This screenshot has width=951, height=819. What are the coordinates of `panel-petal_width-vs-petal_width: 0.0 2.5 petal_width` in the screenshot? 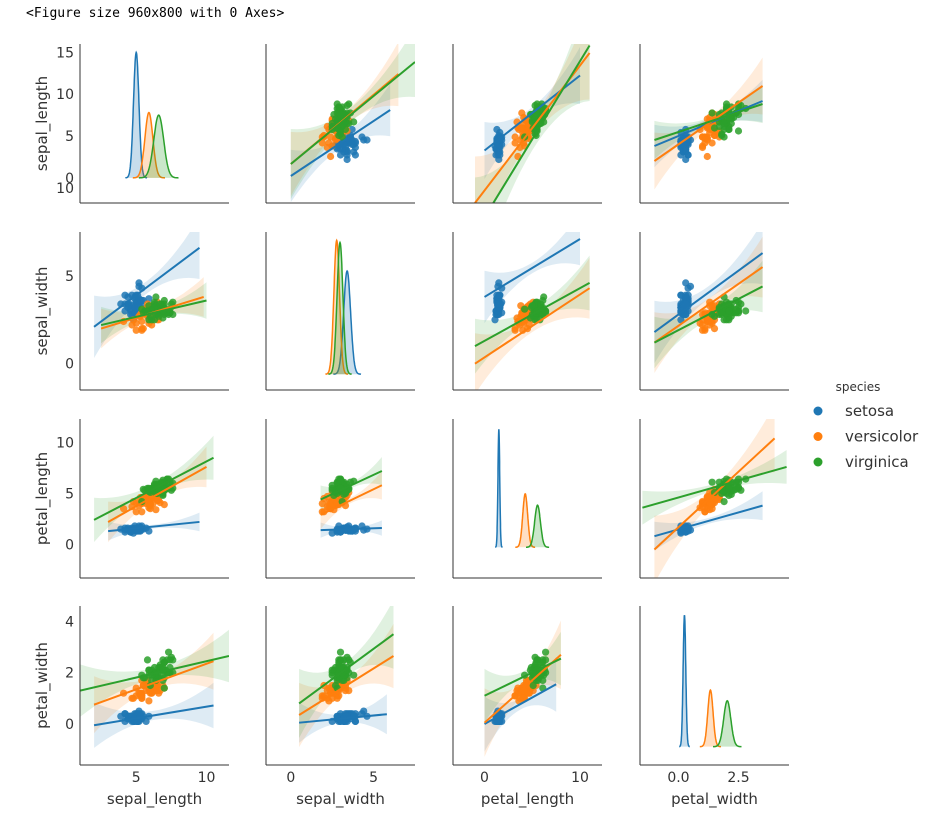 It's located at (714, 707).